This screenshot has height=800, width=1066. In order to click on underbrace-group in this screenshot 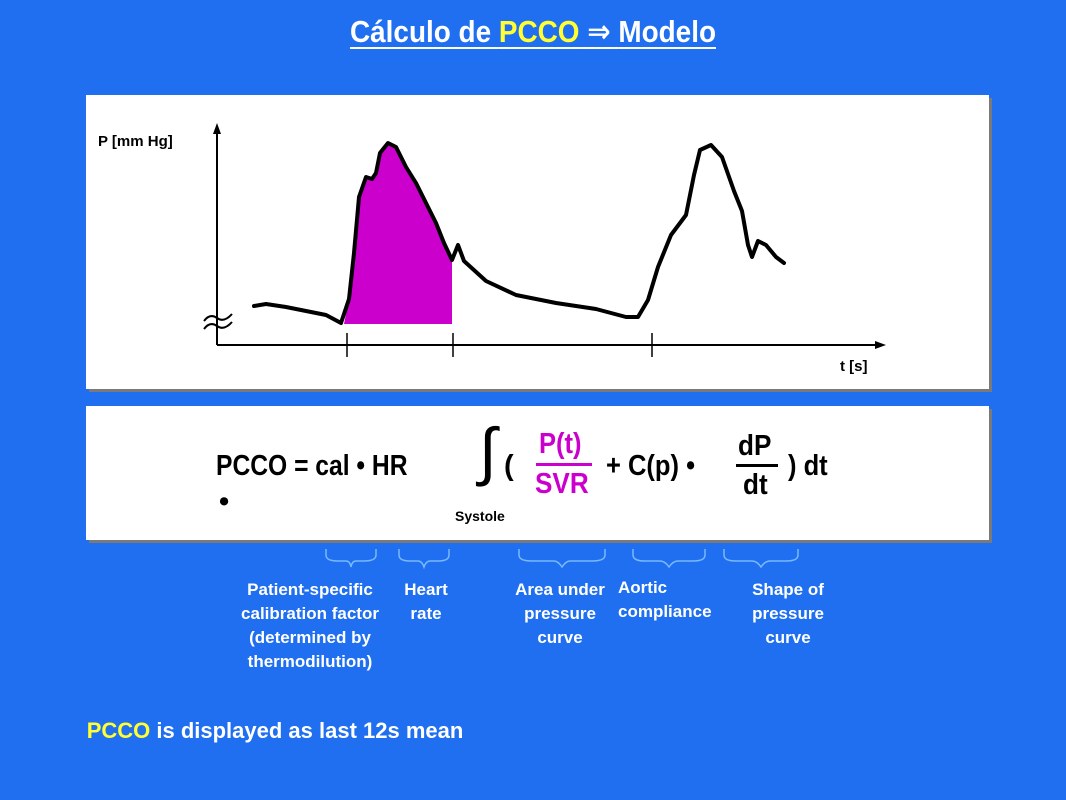, I will do `click(562, 559)`.